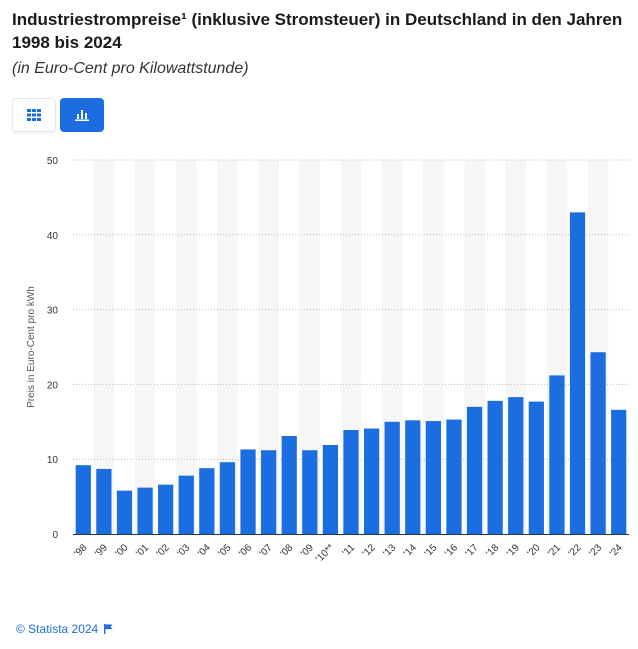  Describe the element at coordinates (53, 460) in the screenshot. I see `y-tick-label: 10` at that location.